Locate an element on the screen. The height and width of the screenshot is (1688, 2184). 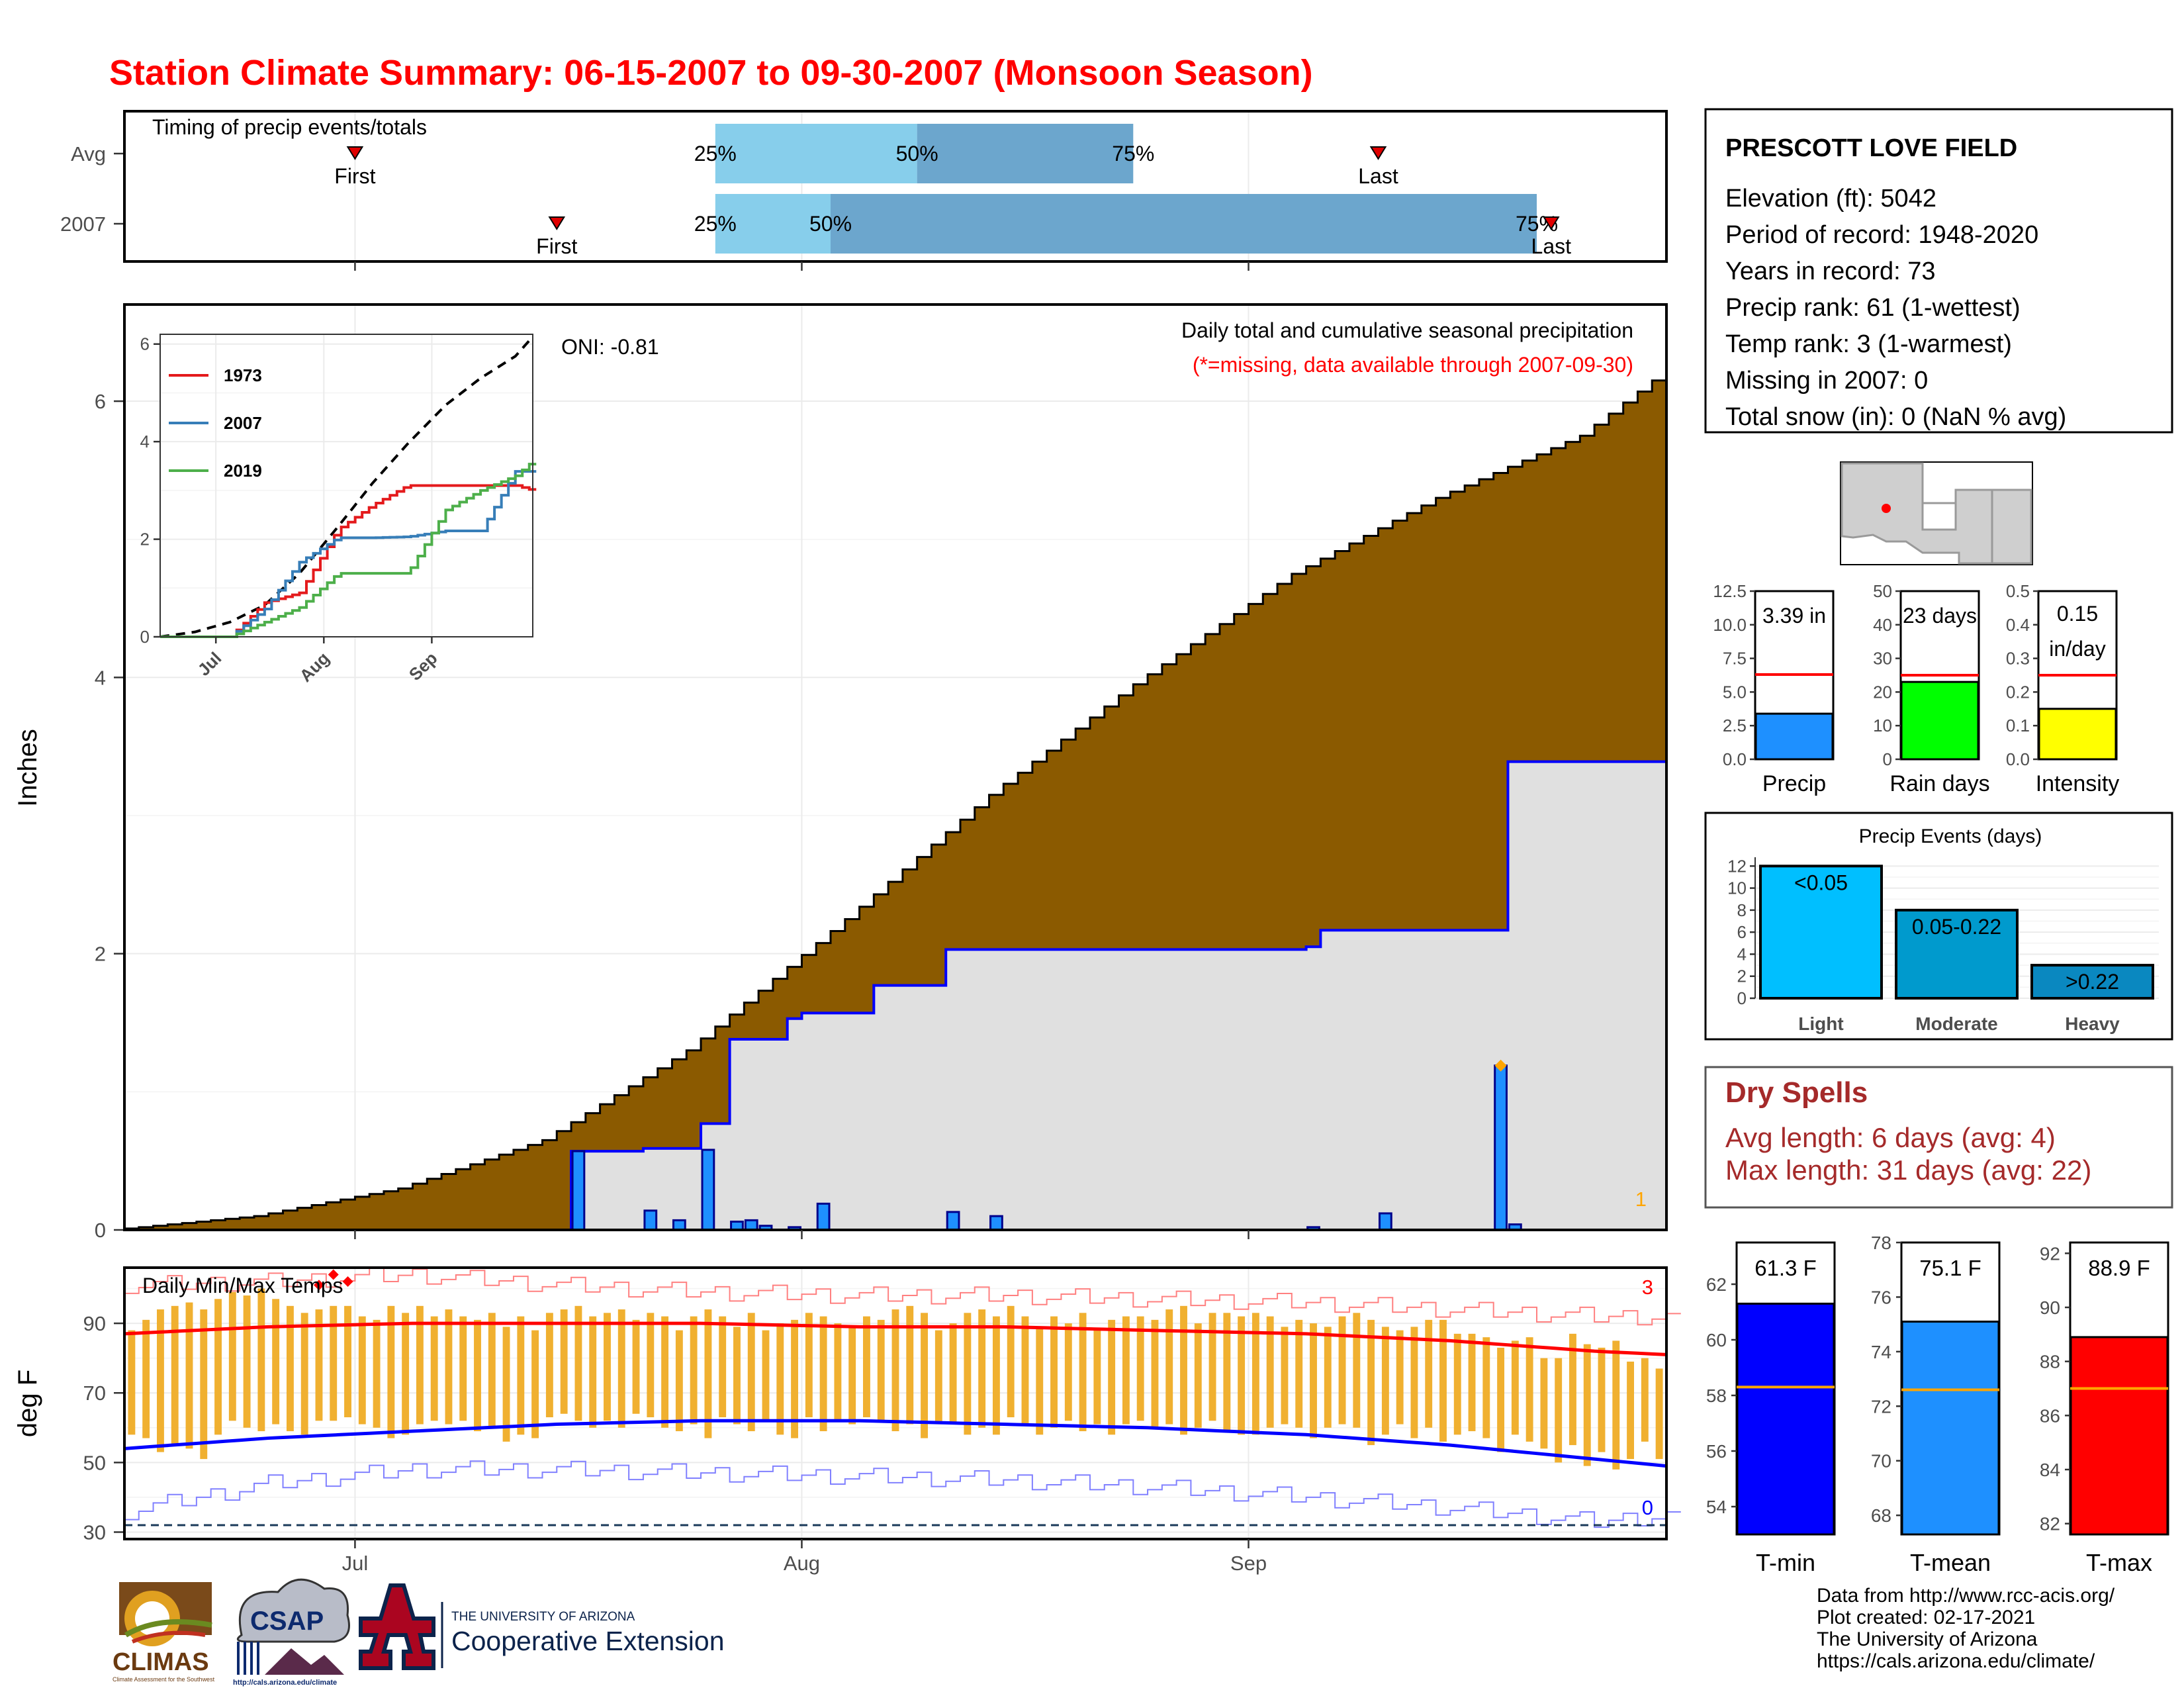
y-axis-label: Inches is located at coordinates (28, 768).